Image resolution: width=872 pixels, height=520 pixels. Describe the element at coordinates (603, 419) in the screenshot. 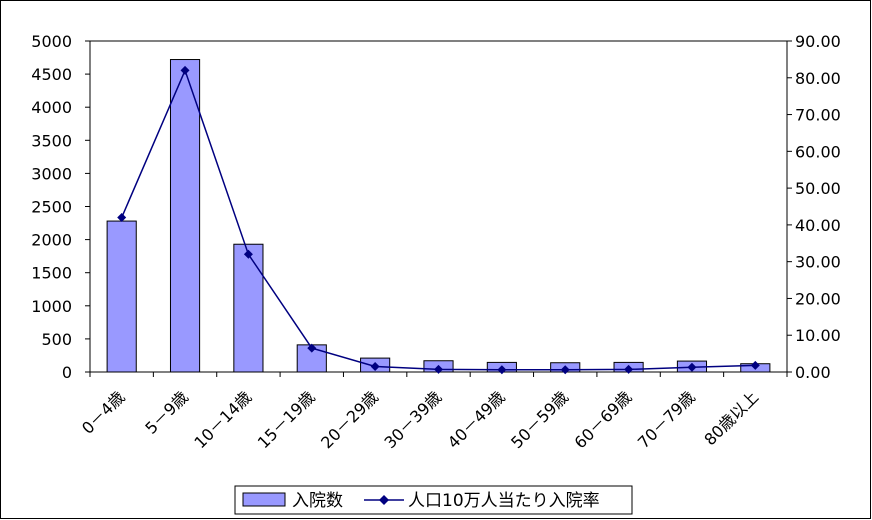

I see `x-axis-category-label: 60－69歳` at that location.